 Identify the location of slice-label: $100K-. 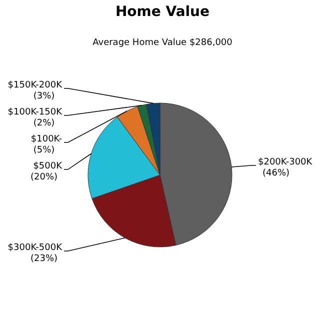
(46, 139).